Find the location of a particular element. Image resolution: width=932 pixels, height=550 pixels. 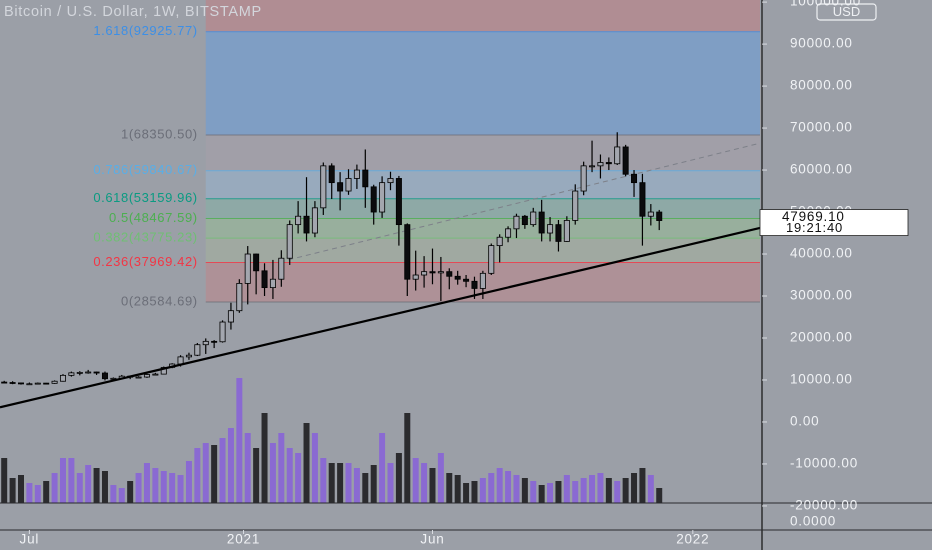

fib-level-label: 1.618(92925.77) is located at coordinates (145, 30).